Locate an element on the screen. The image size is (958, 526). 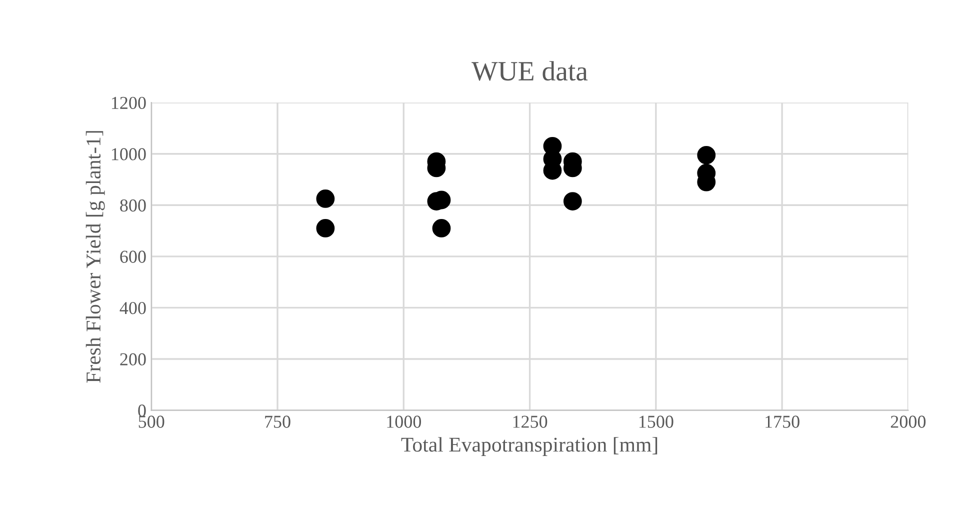
x-tick-label: 1000 is located at coordinates (404, 422).